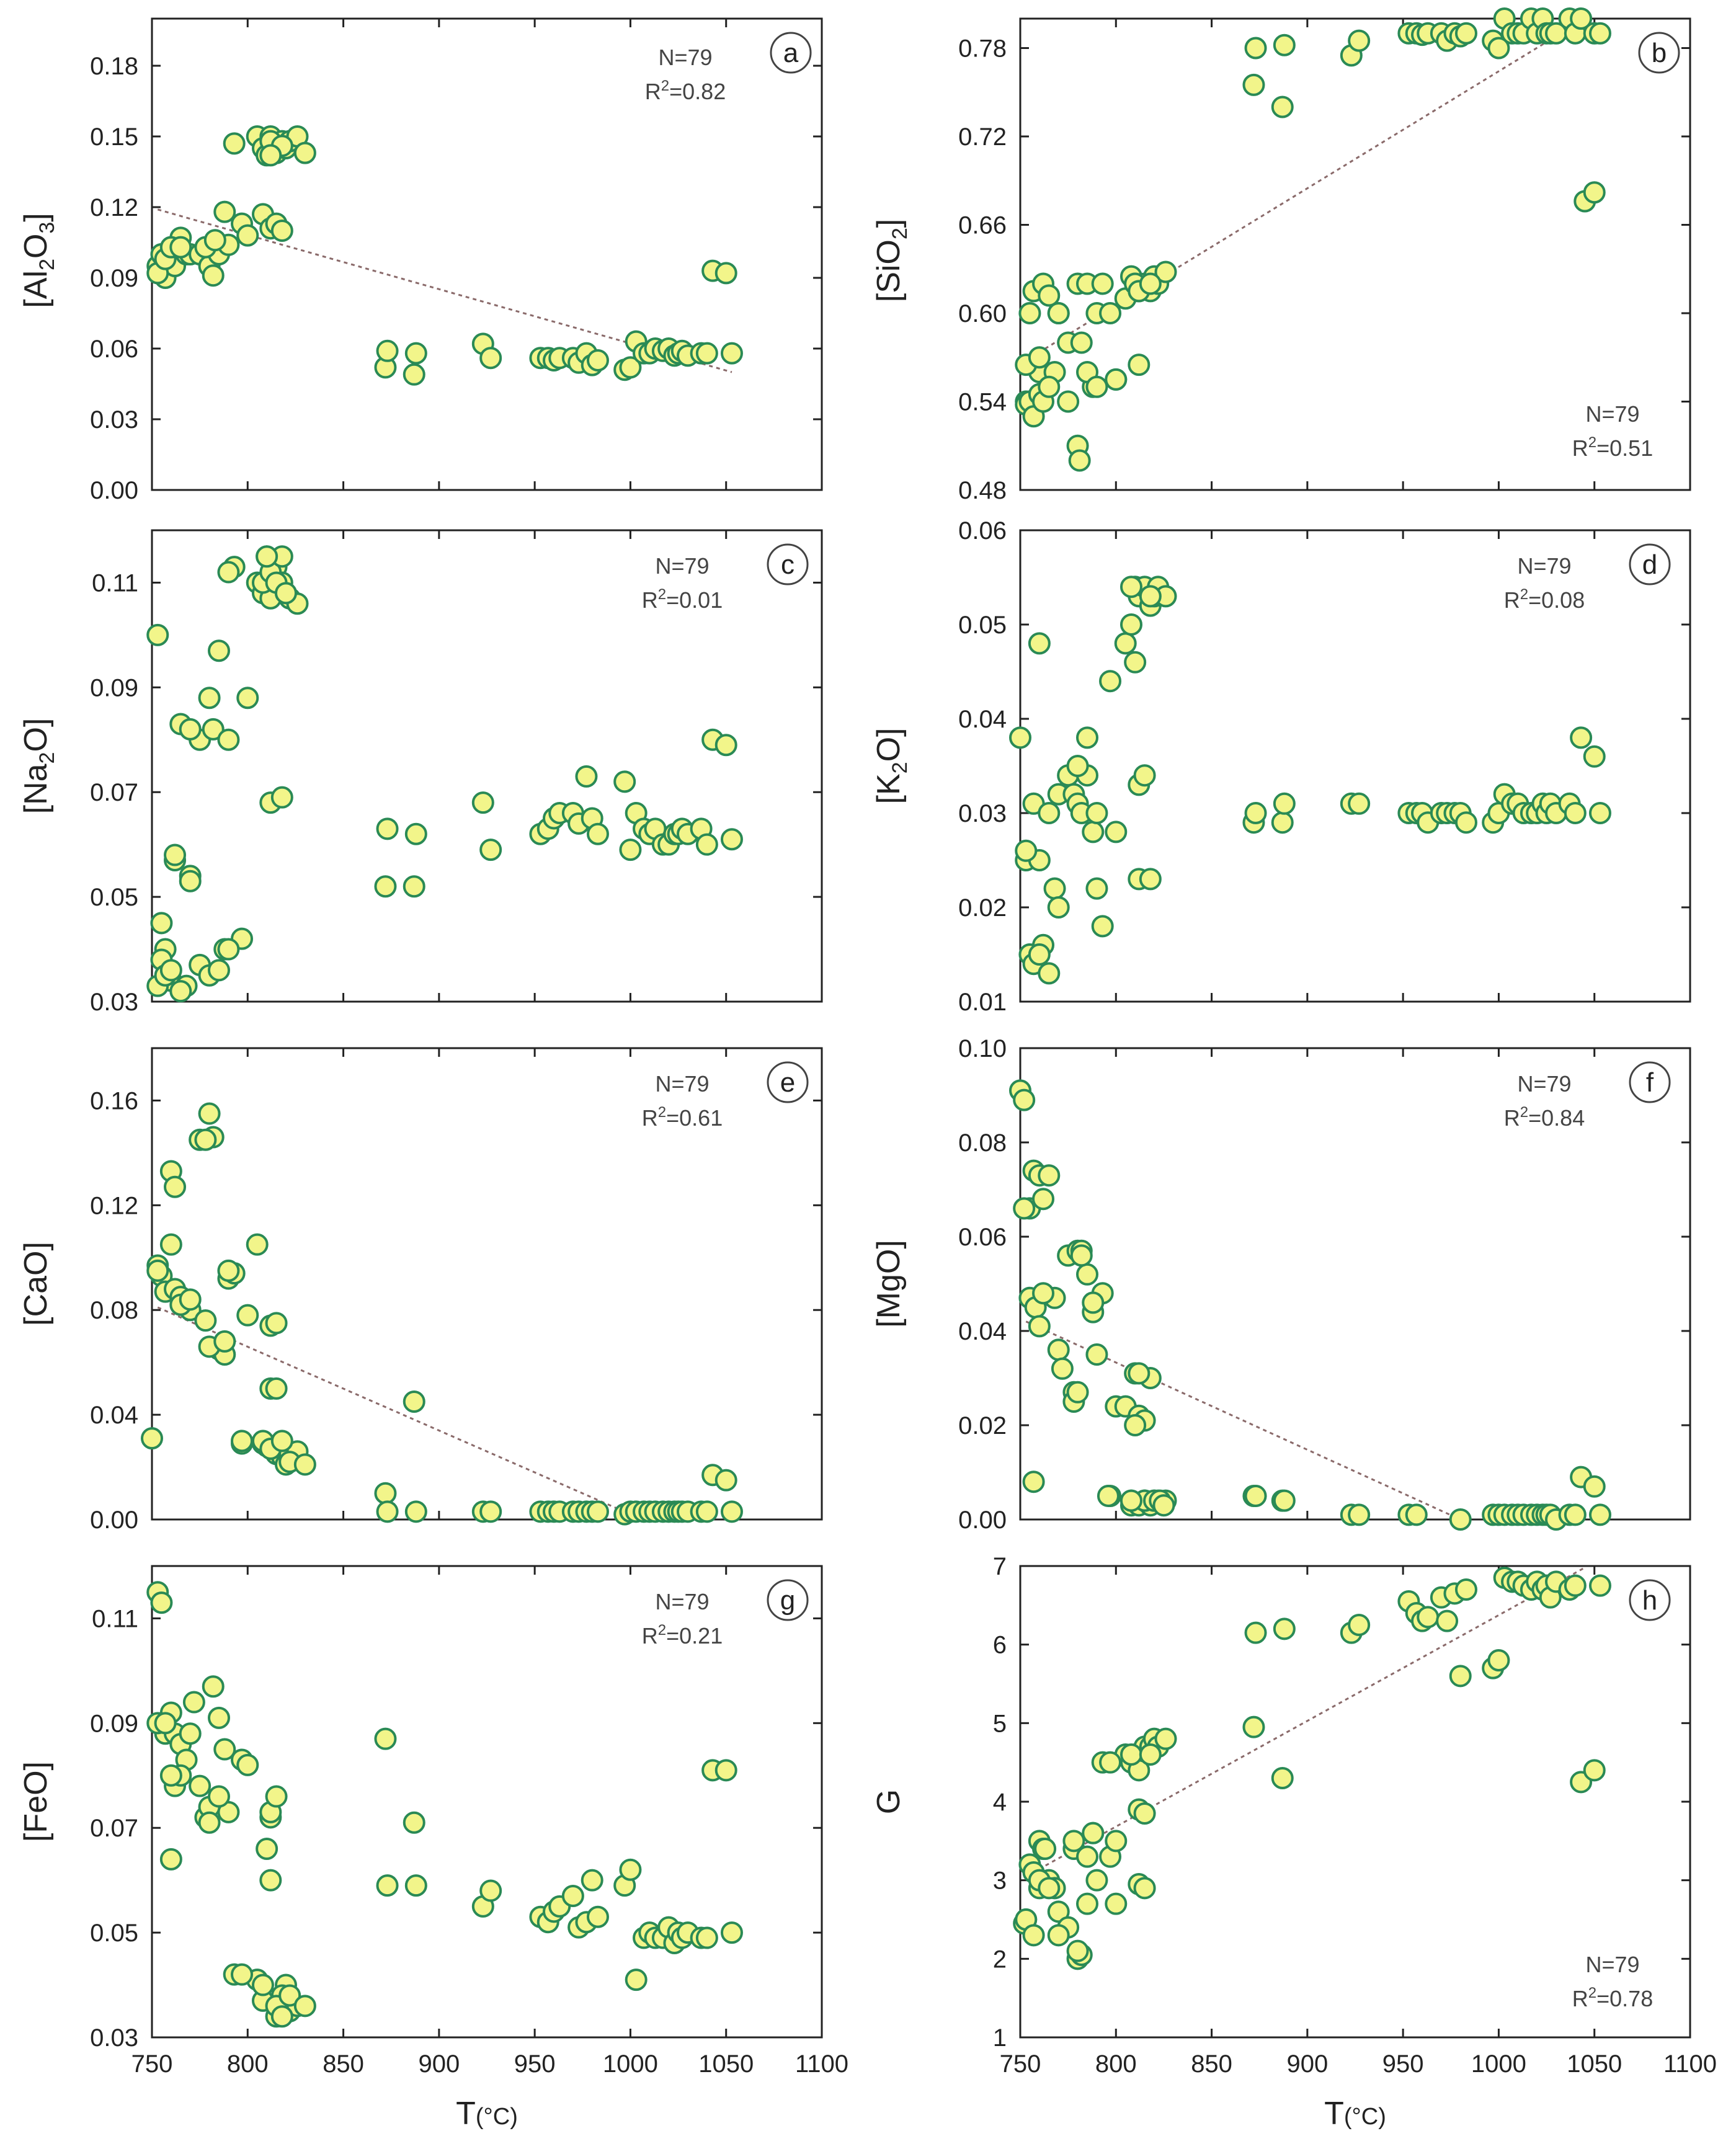 This screenshot has width=1736, height=2149. Describe the element at coordinates (982, 1520) in the screenshot. I see `ytick-label-f-0: 0.00` at that location.